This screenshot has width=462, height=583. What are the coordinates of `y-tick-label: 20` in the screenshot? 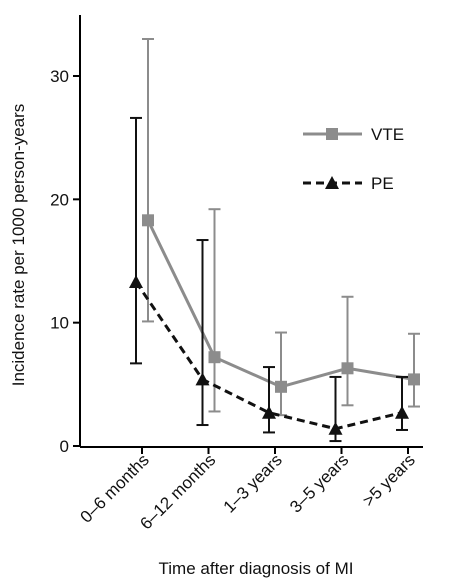 It's located at (59, 199).